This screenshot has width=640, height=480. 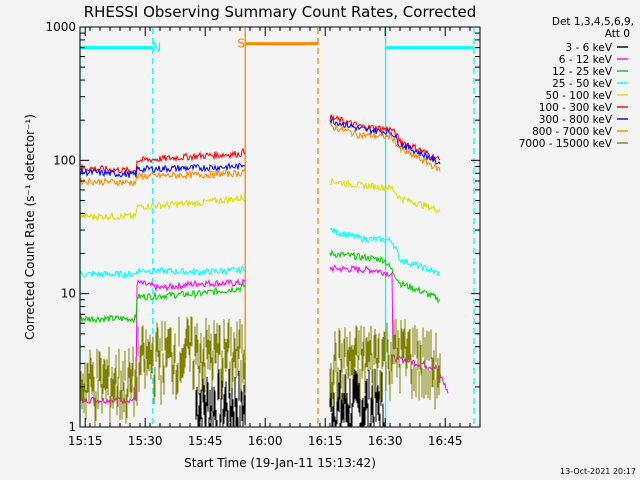 I want to click on legend-header-line-1: Det 1,3,4,5,6,9,, so click(x=593, y=22).